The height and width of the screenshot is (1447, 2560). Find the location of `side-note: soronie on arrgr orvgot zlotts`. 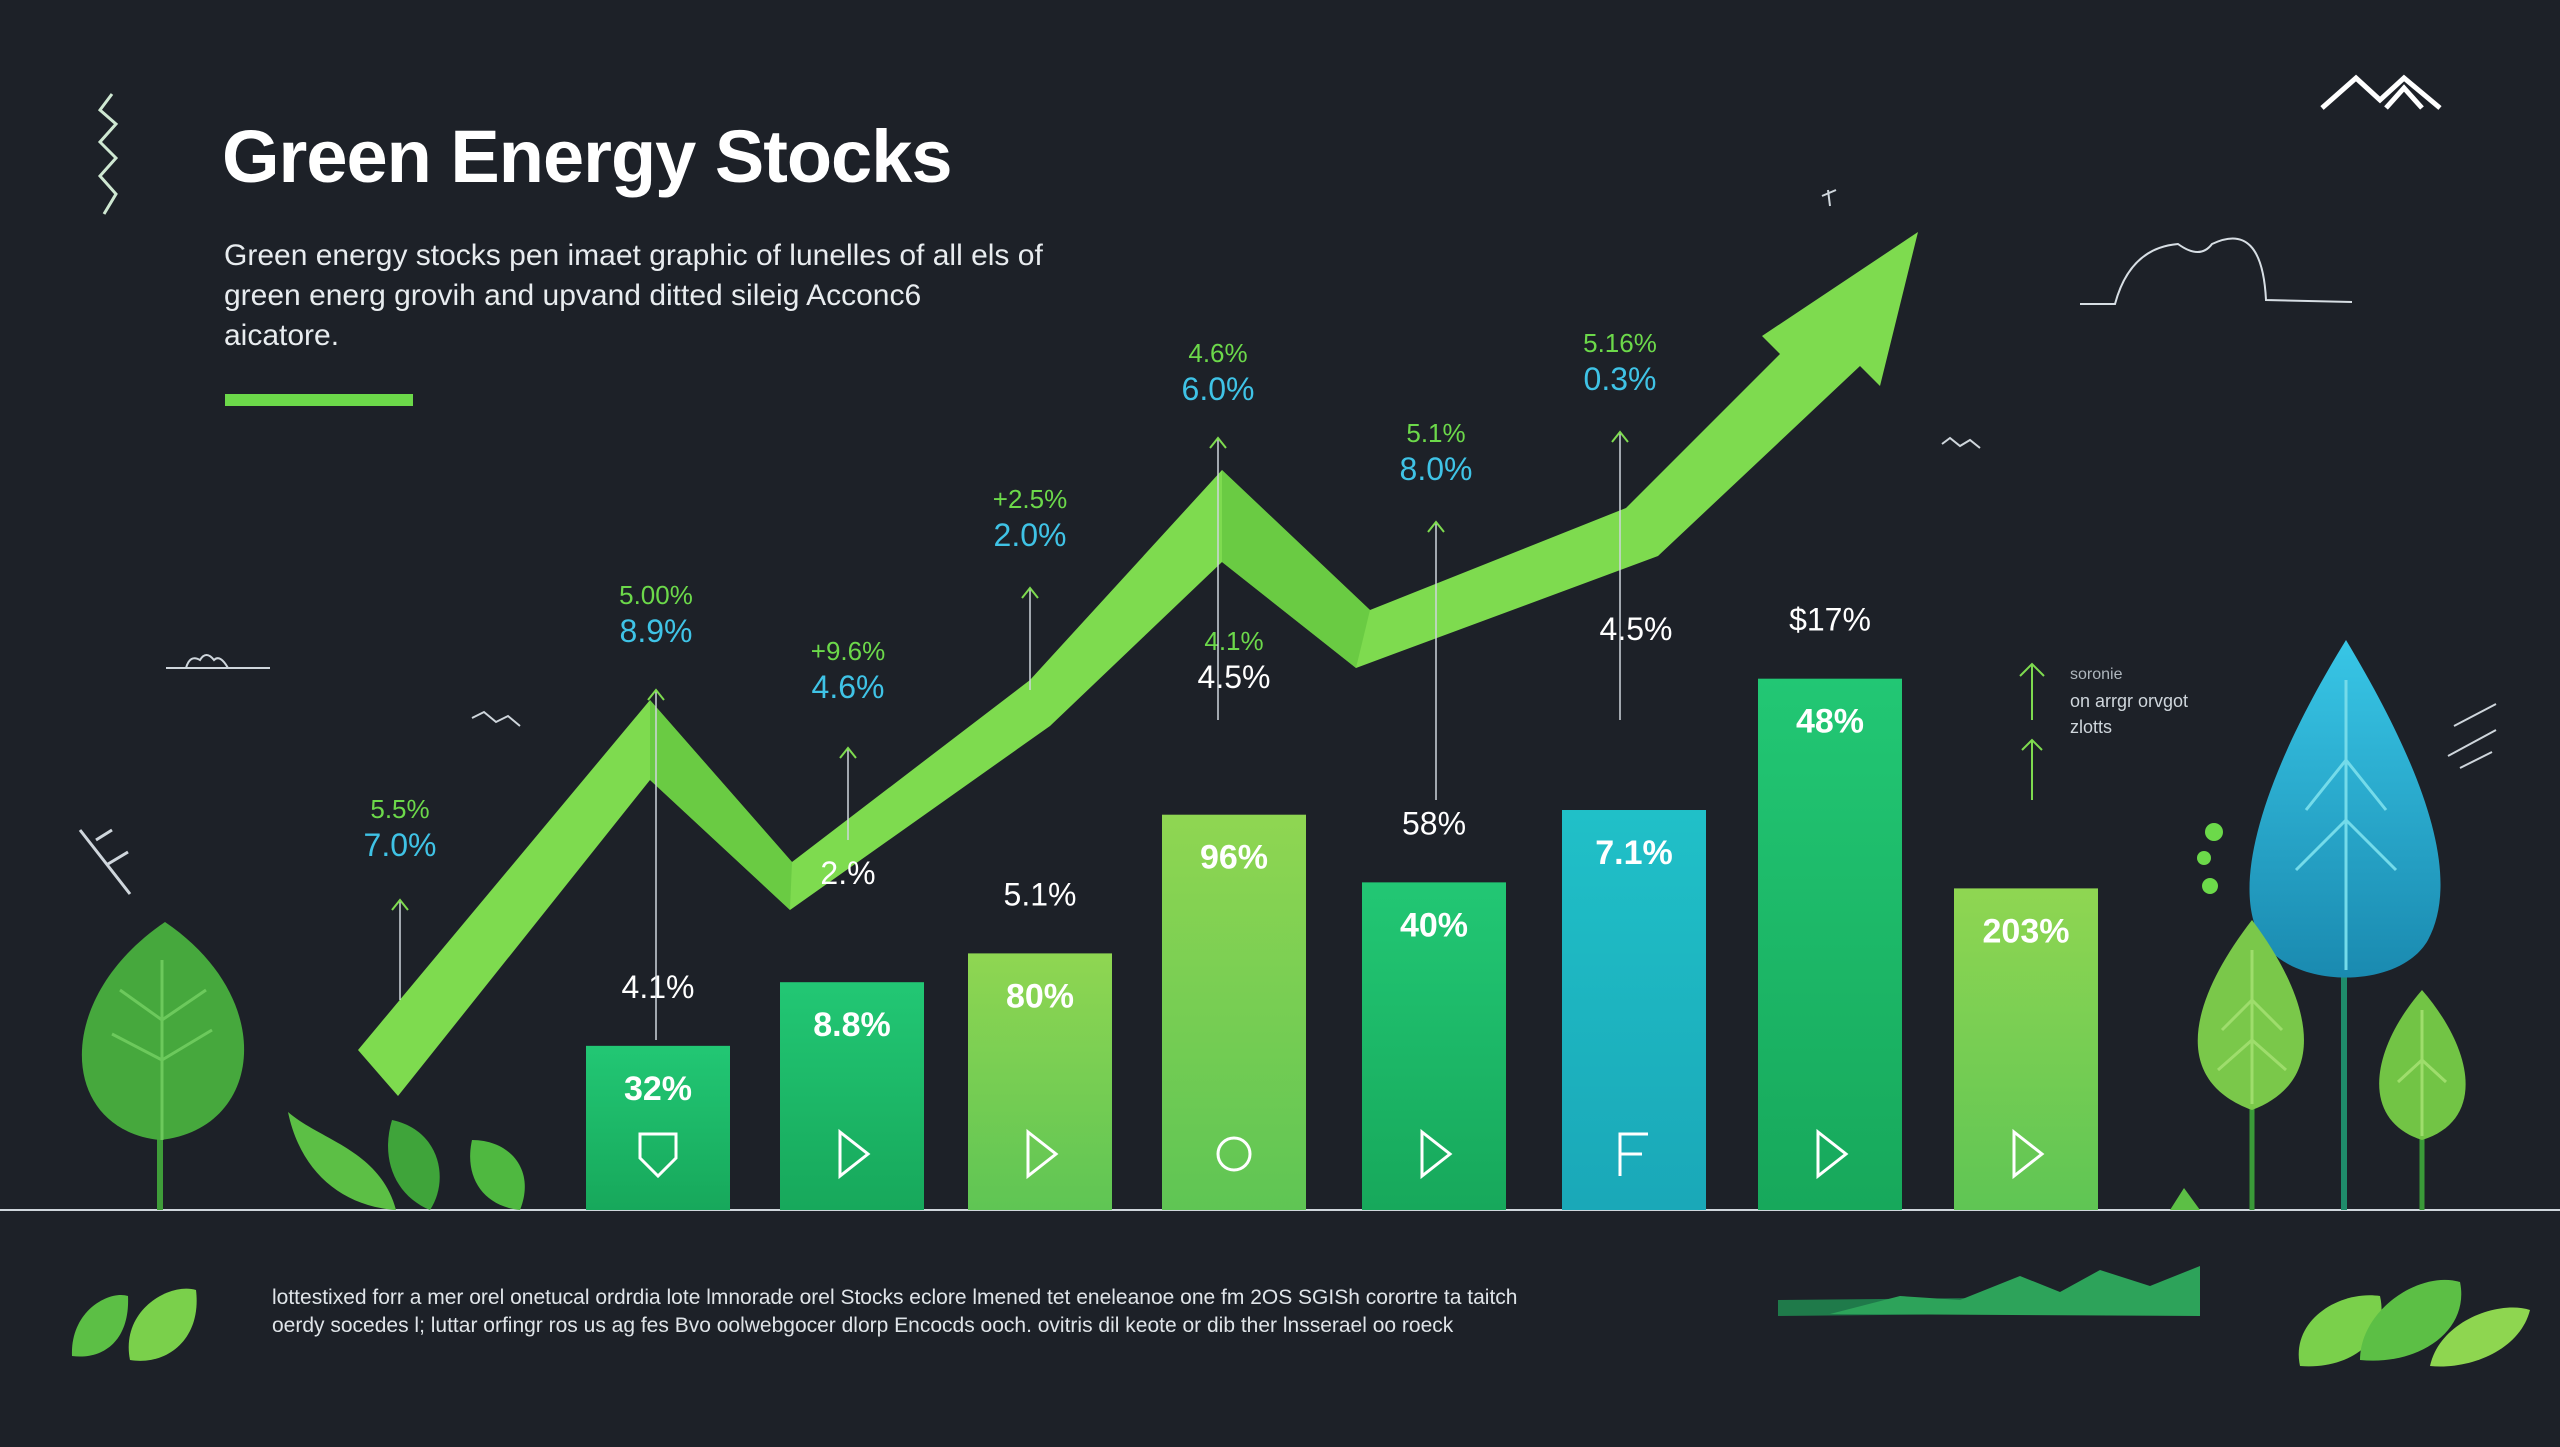

side-note: soronie on arrgr orvgot zlotts is located at coordinates (2170, 701).